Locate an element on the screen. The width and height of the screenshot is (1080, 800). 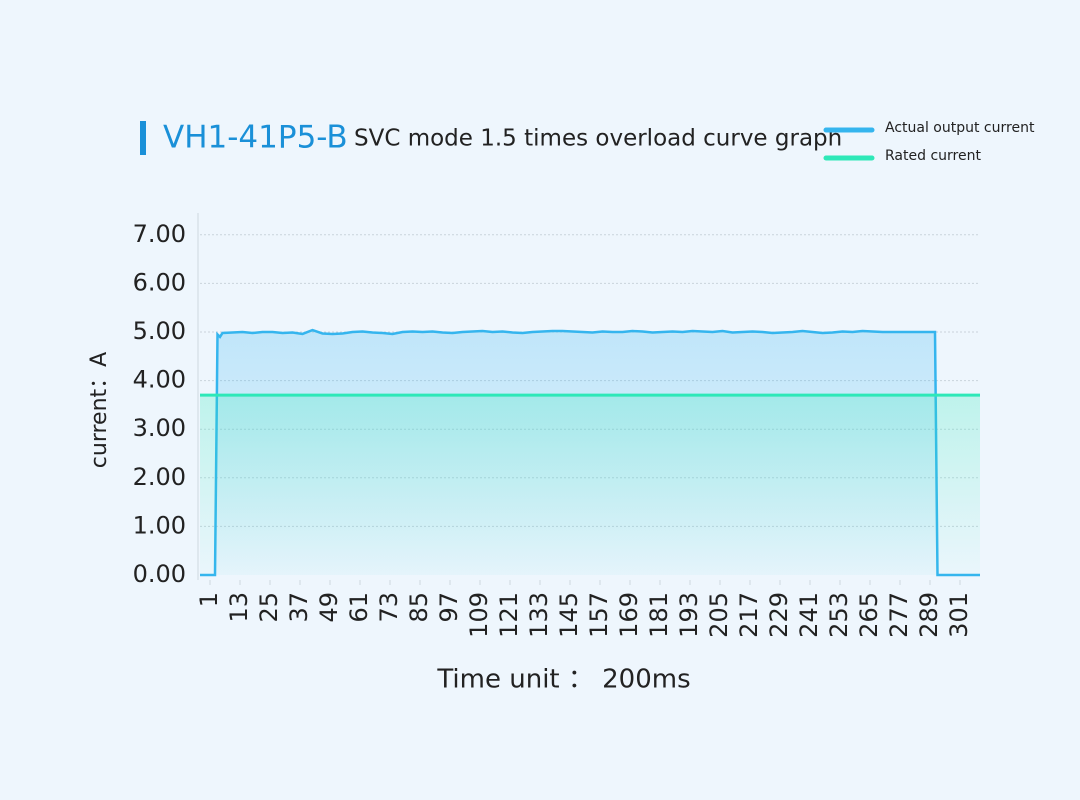
x-tick-label: 289 is located at coordinates (929, 615).